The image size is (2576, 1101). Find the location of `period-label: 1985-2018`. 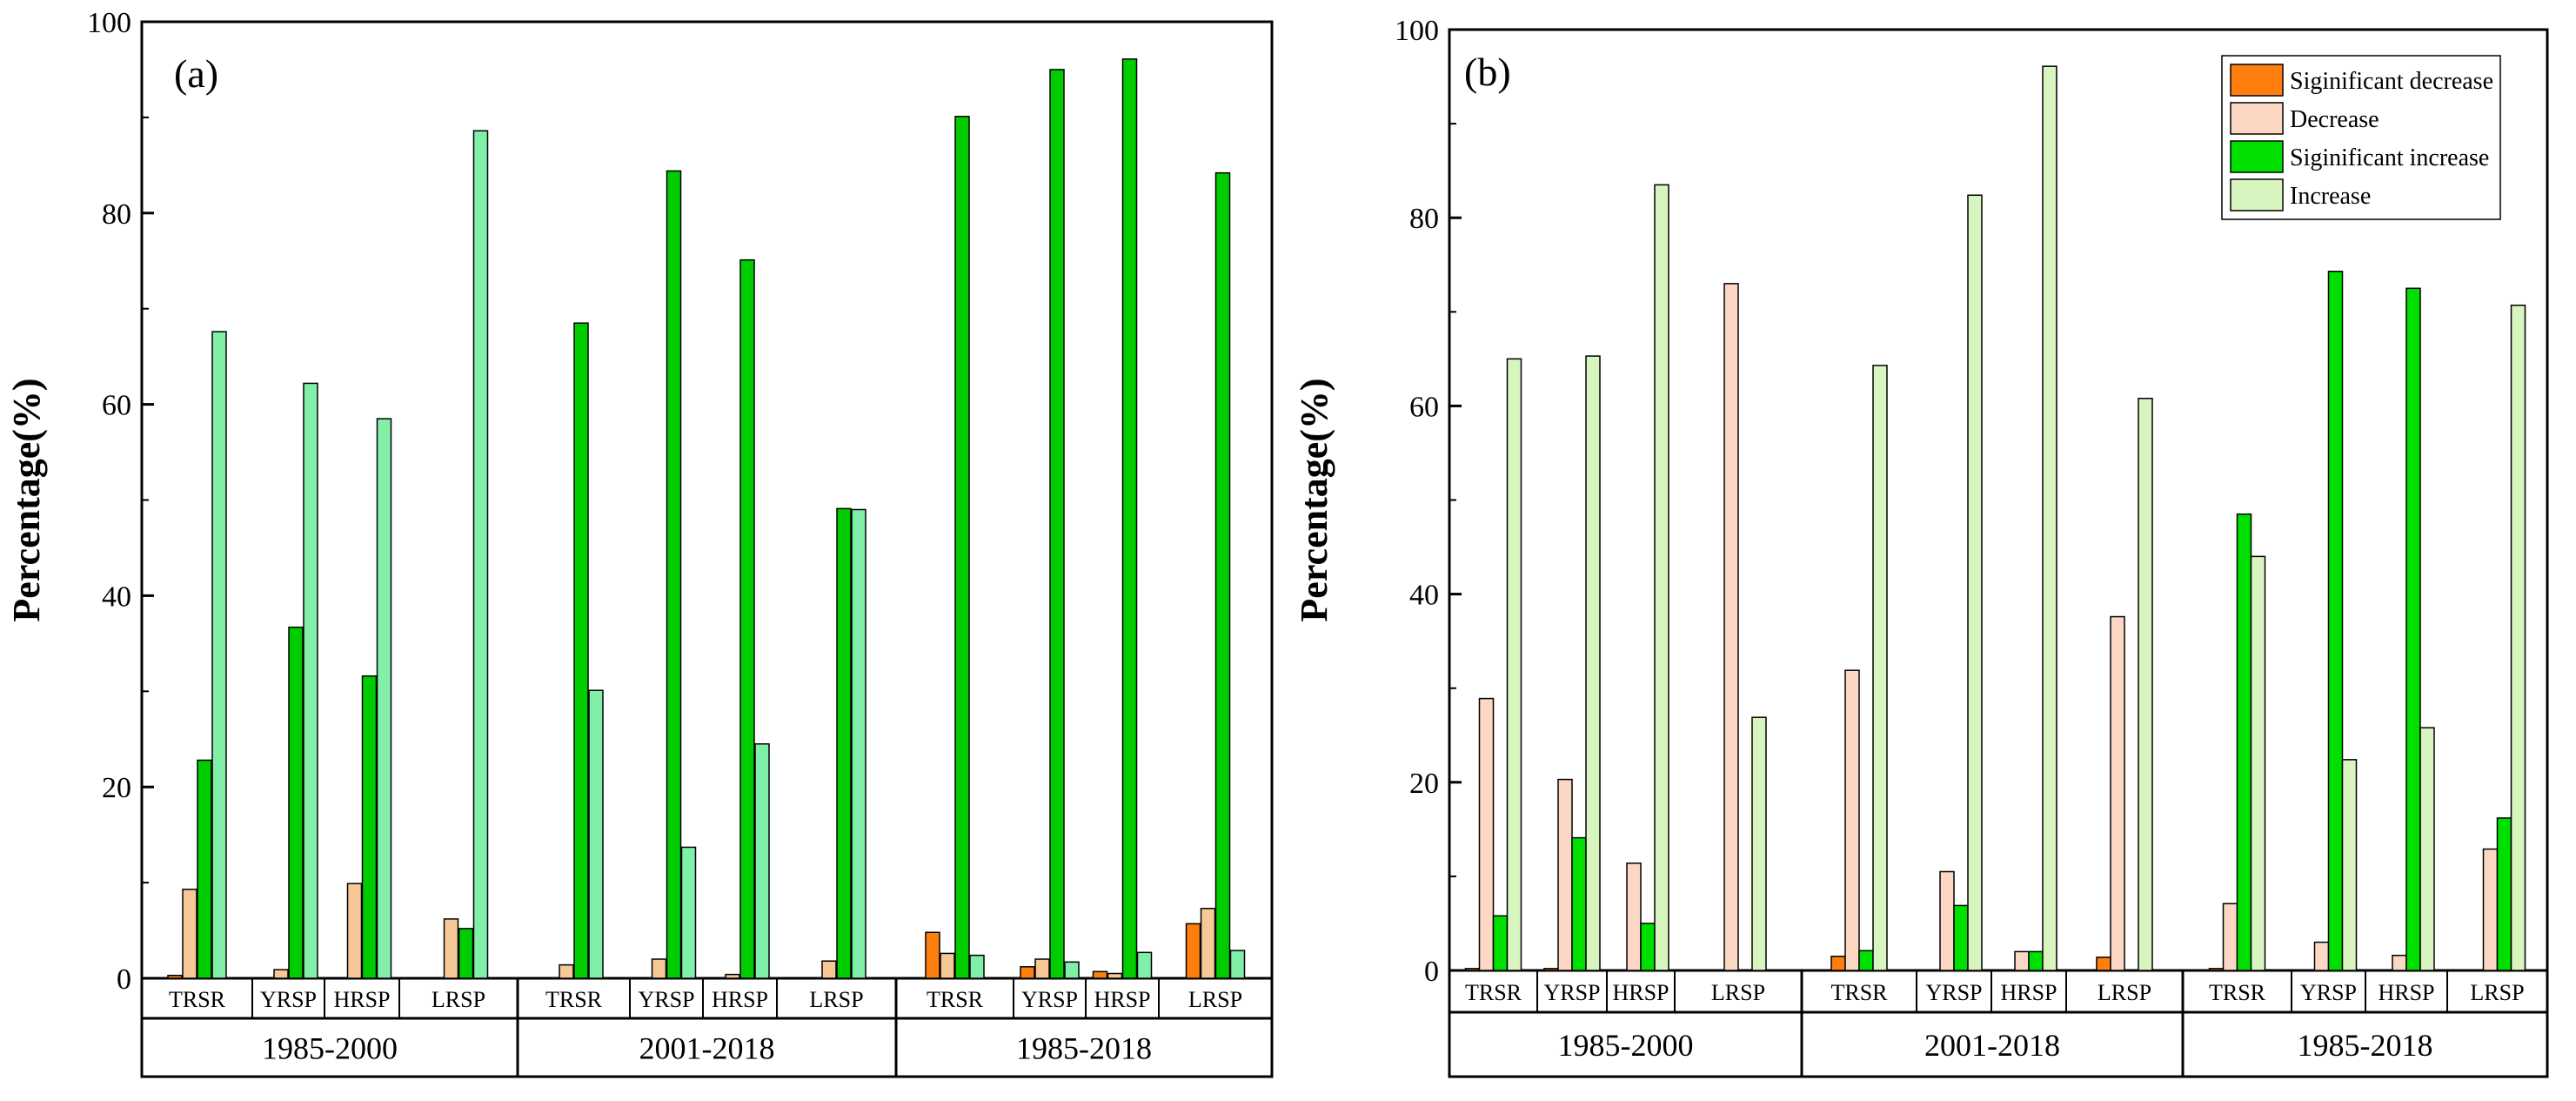

period-label: 1985-2018 is located at coordinates (1084, 1048).